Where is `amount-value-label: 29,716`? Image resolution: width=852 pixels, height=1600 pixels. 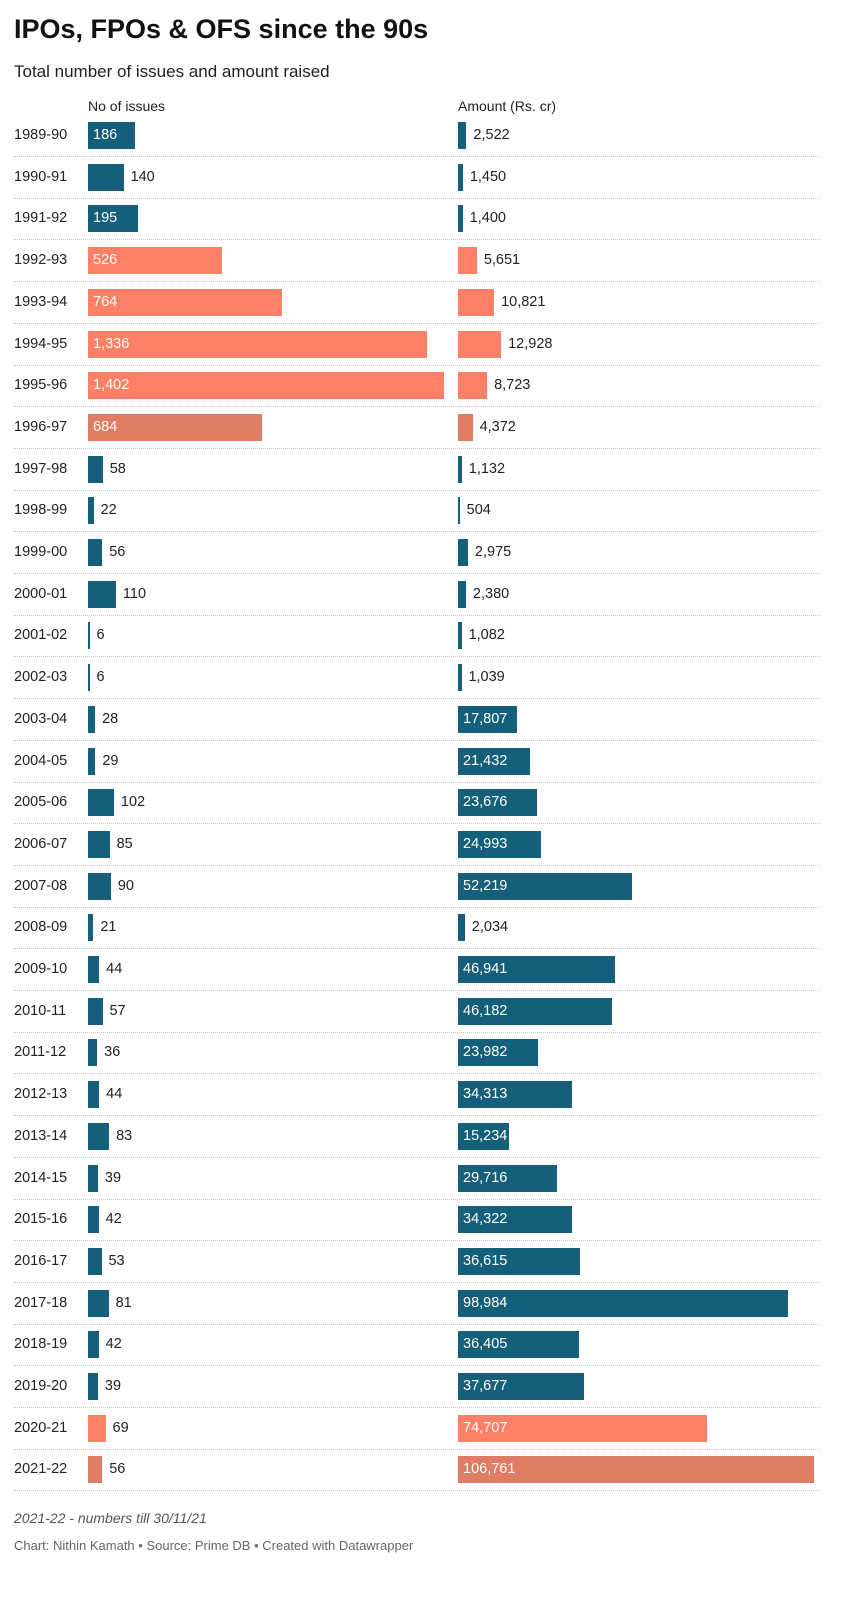
amount-value-label: 29,716 is located at coordinates (485, 1177).